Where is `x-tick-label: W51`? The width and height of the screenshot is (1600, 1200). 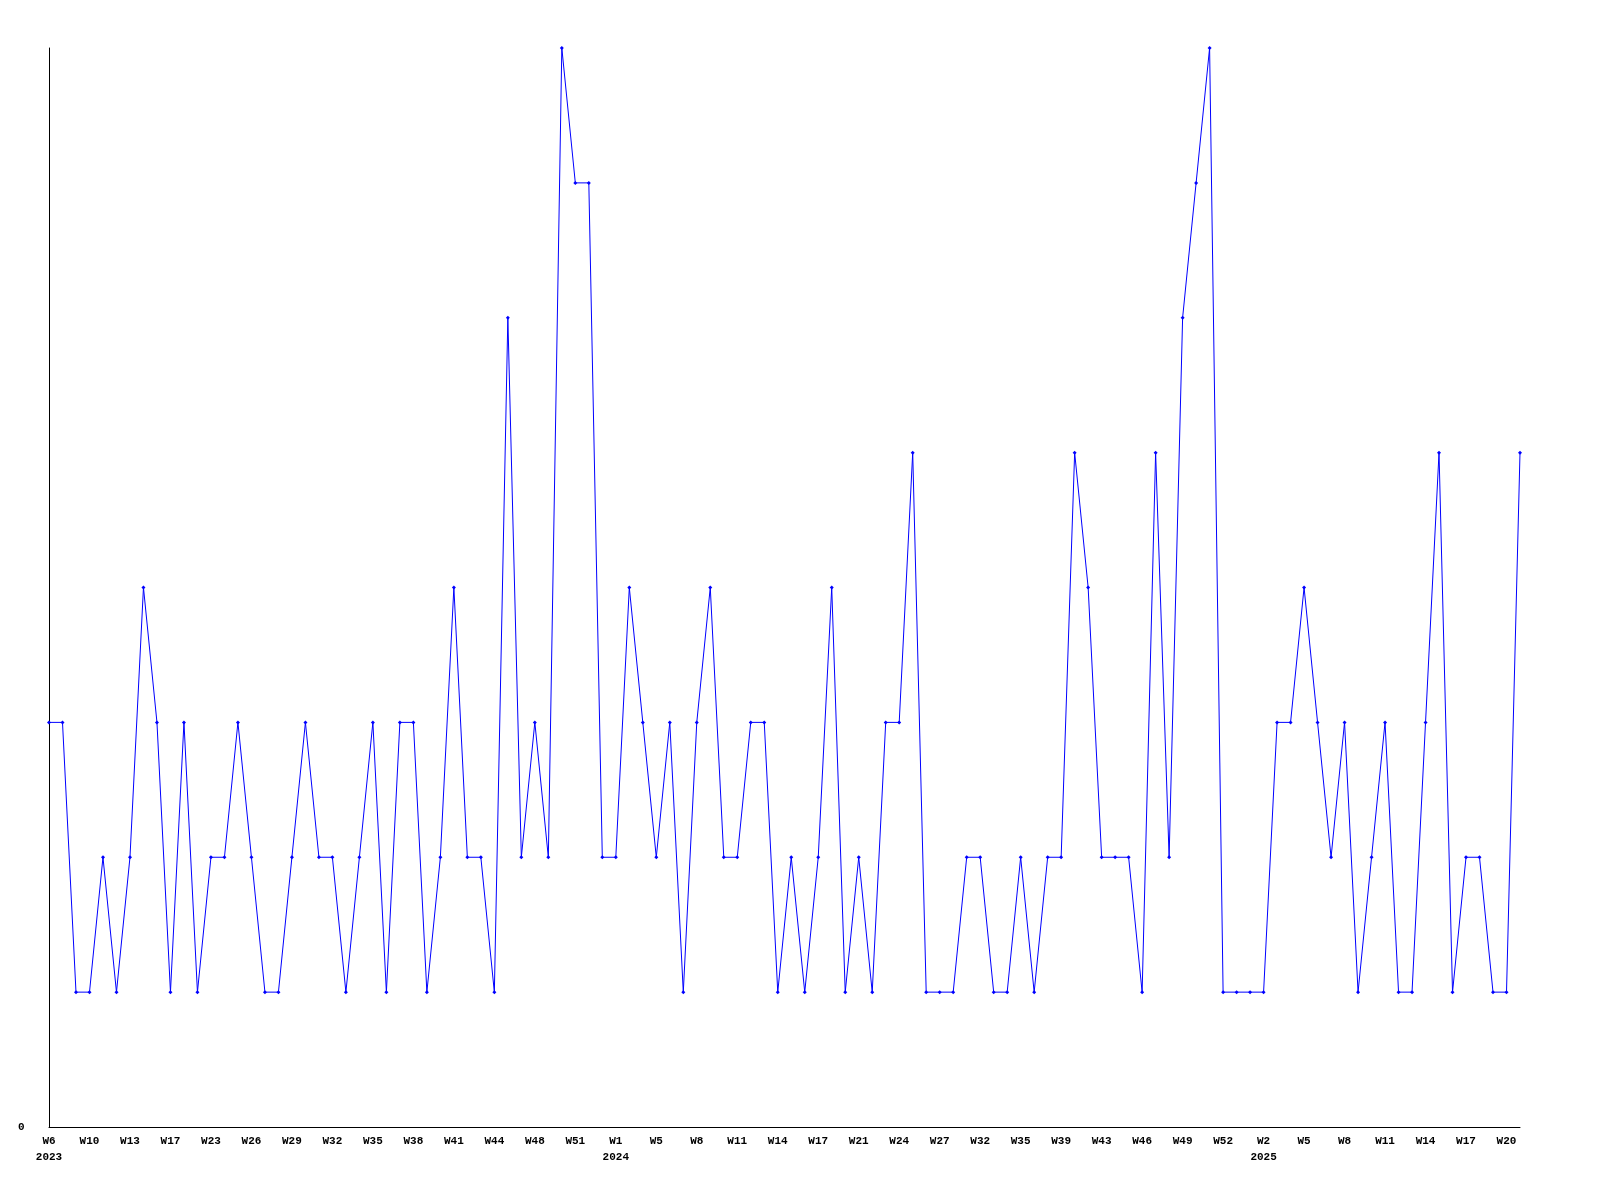 x-tick-label: W51 is located at coordinates (575, 1141).